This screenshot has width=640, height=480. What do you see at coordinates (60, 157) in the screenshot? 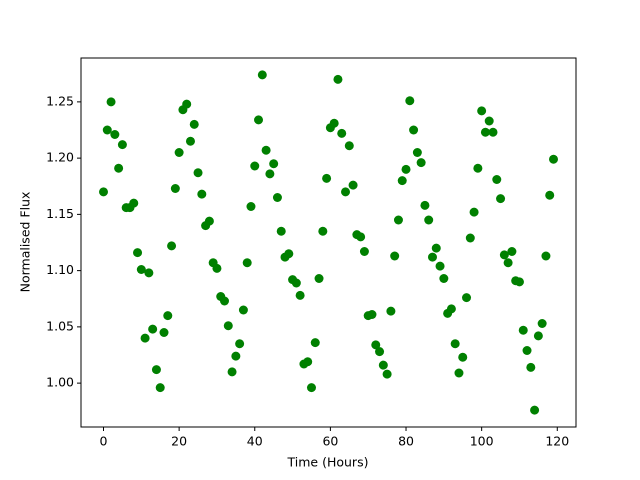
I see `y-tick-label: 1.20` at bounding box center [60, 157].